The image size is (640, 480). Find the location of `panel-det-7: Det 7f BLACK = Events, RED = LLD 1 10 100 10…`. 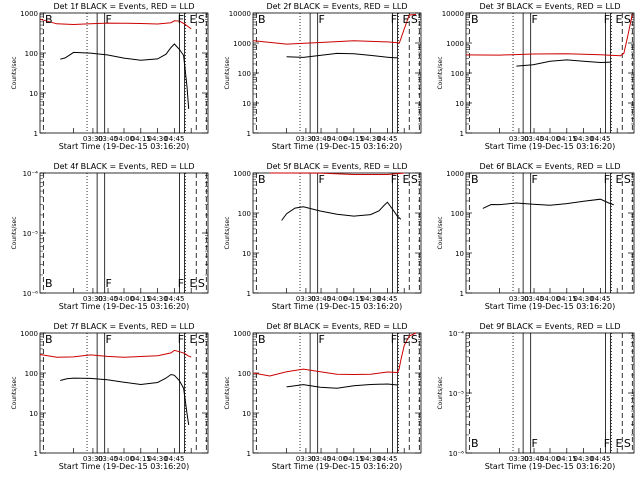

panel-det-7: Det 7f BLACK = Events, RED = LLD 1 10 100 10… is located at coordinates (110, 396).